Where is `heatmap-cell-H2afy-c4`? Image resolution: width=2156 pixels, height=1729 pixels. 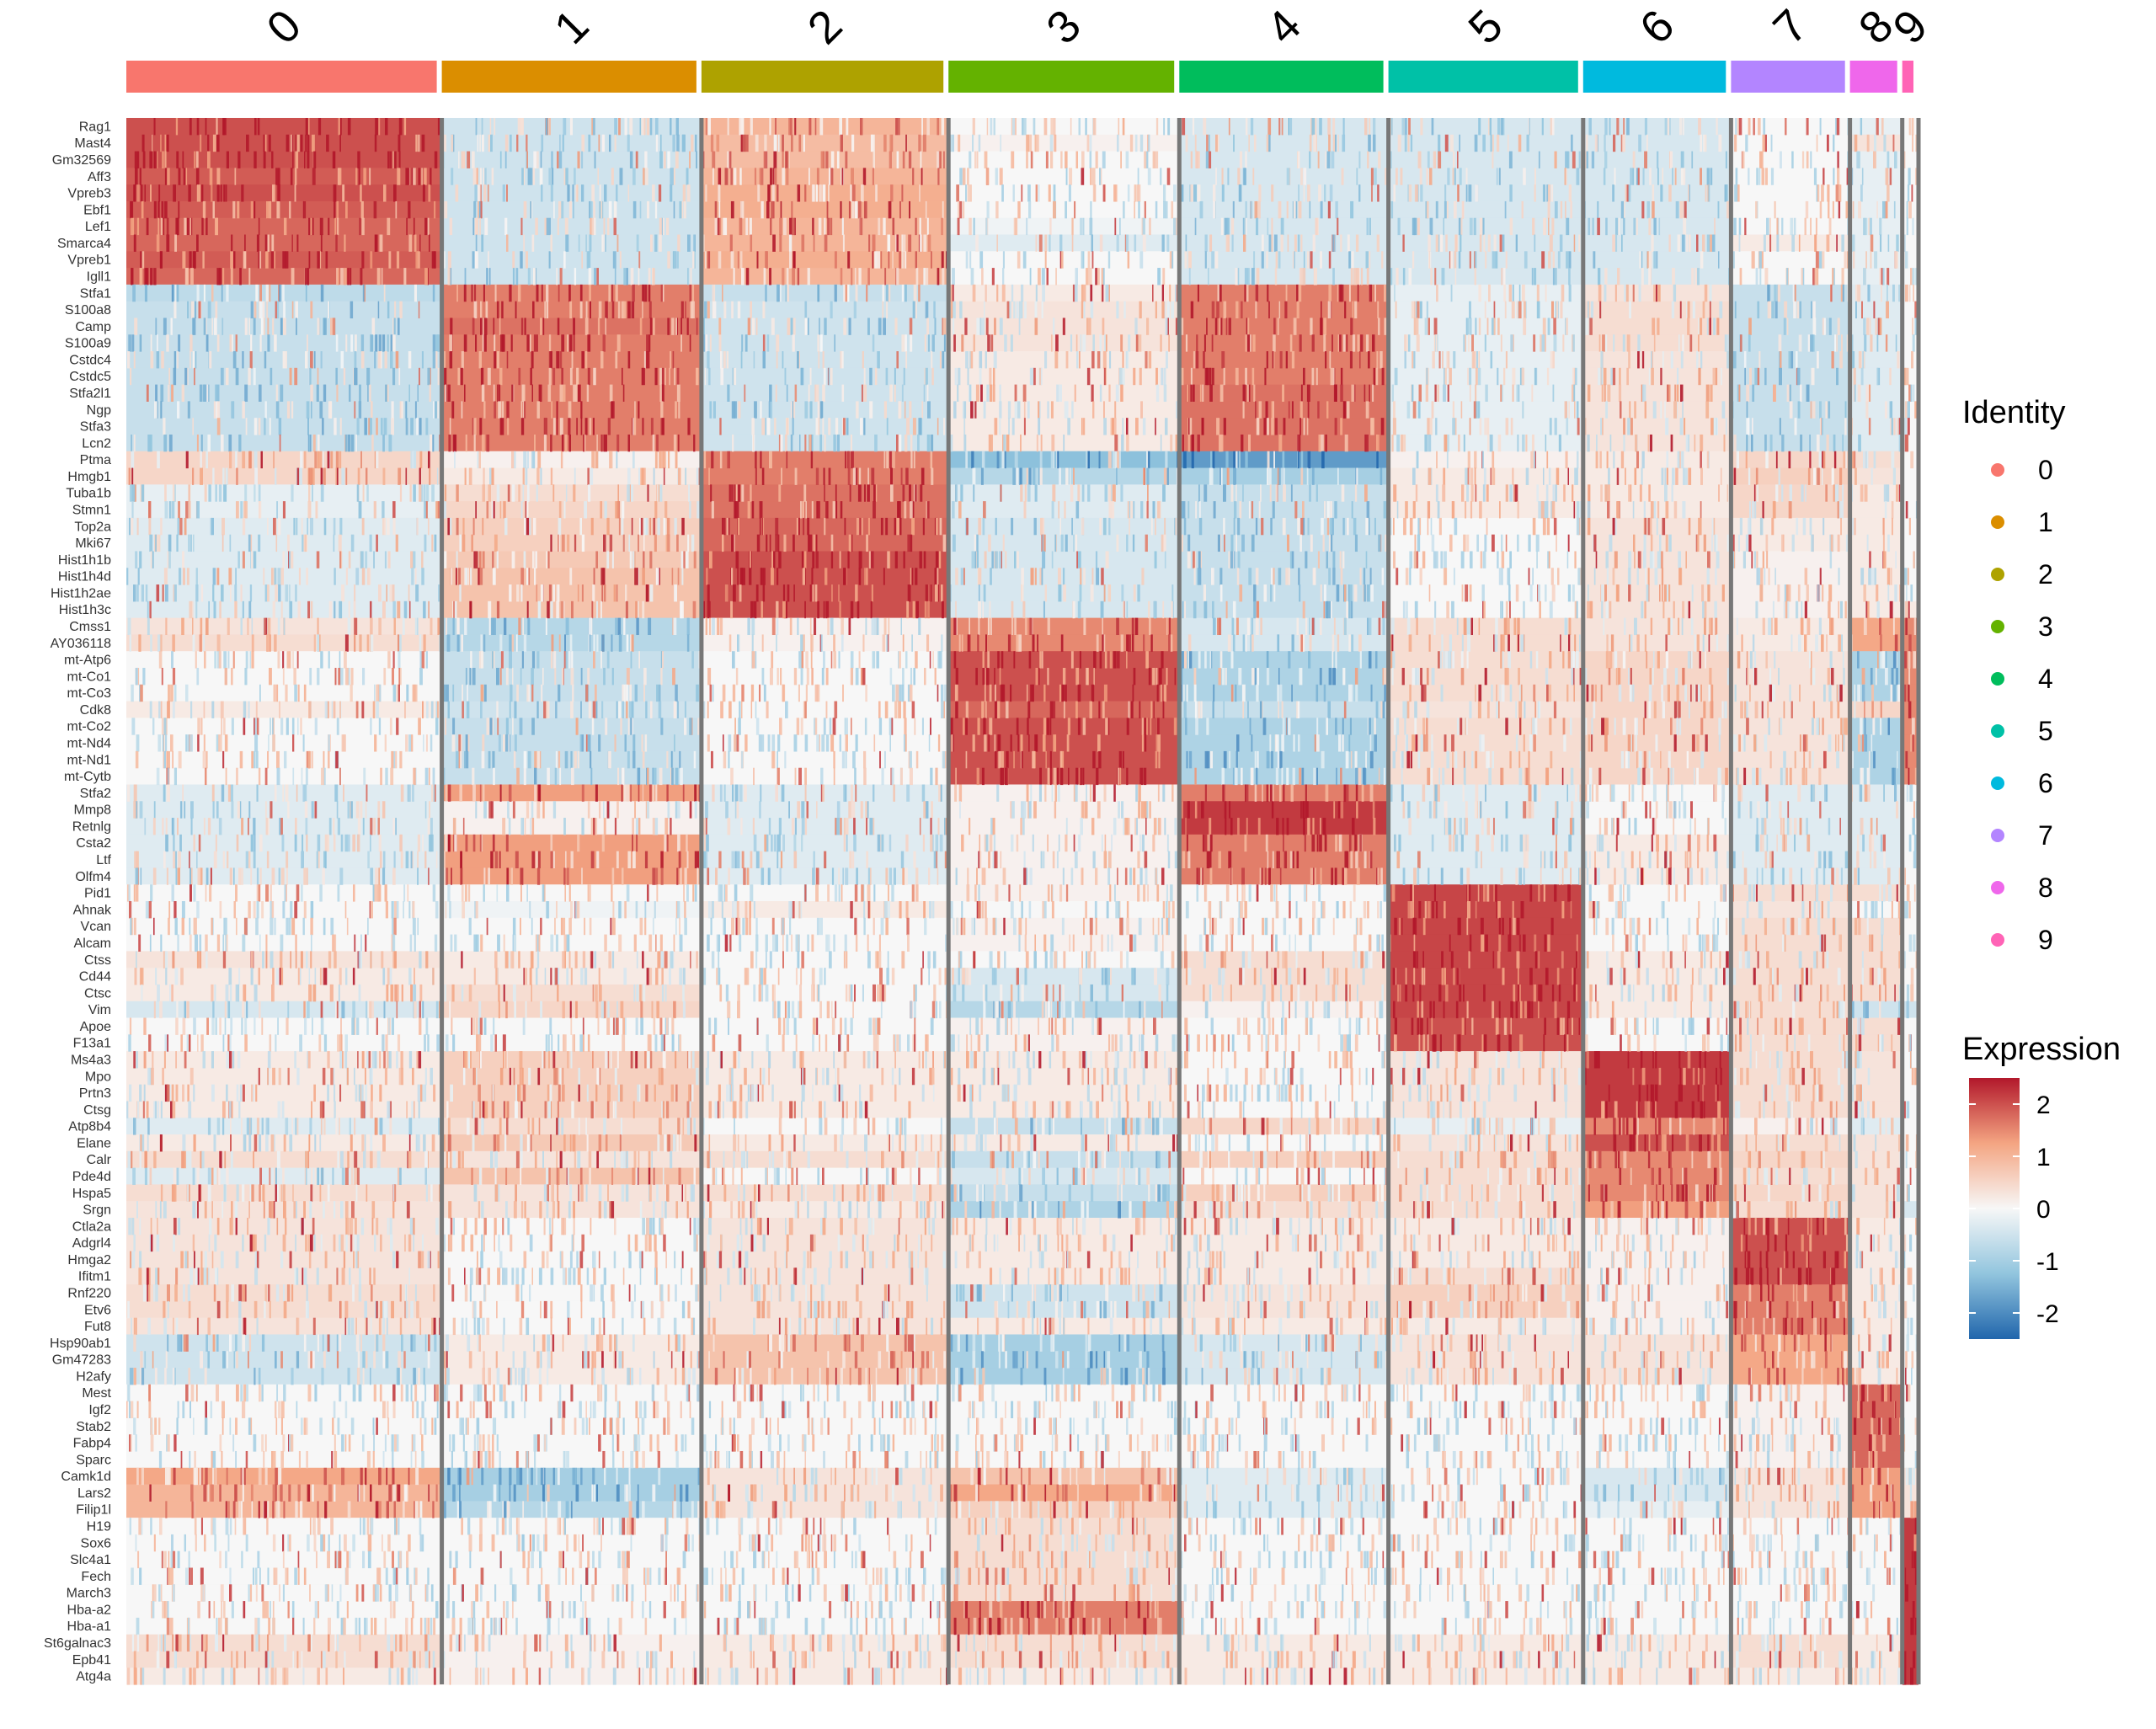 heatmap-cell-H2afy-c4 is located at coordinates (1284, 1376).